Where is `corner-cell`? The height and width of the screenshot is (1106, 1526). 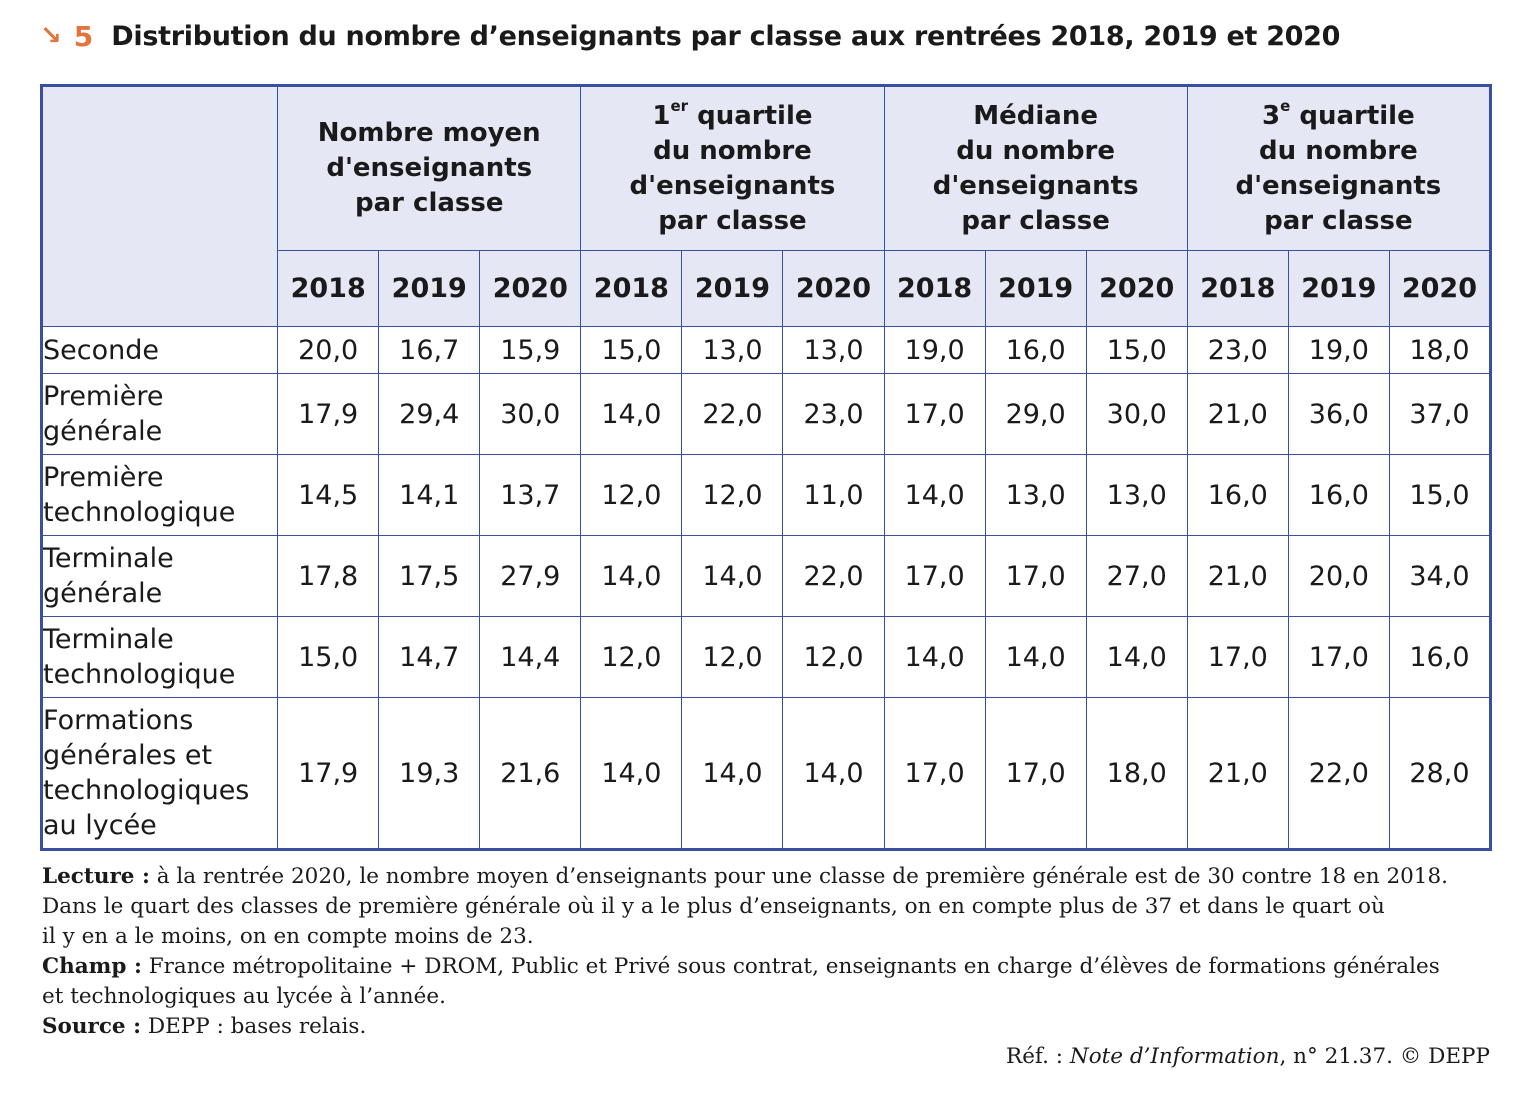 corner-cell is located at coordinates (159, 206).